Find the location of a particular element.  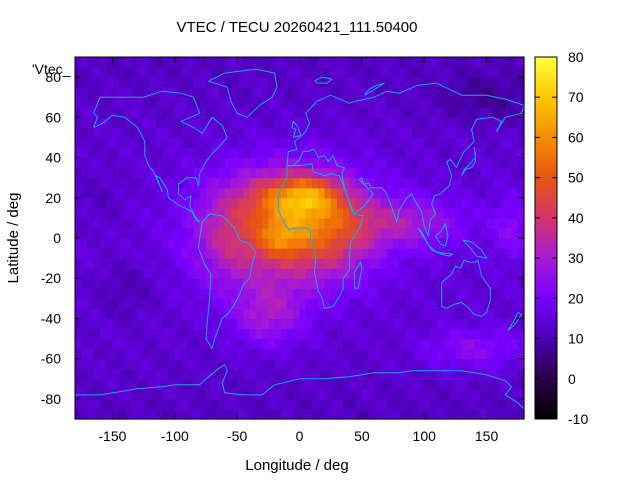

x-tick-label: -50 is located at coordinates (237, 436).